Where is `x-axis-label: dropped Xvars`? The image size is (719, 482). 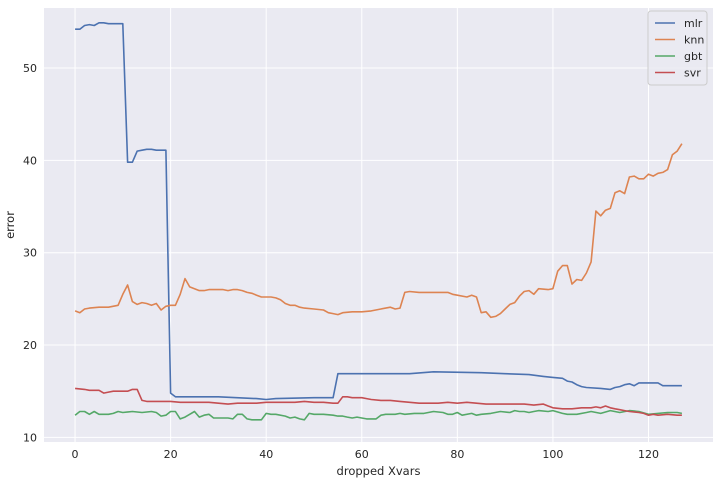
x-axis-label: dropped Xvars is located at coordinates (379, 471).